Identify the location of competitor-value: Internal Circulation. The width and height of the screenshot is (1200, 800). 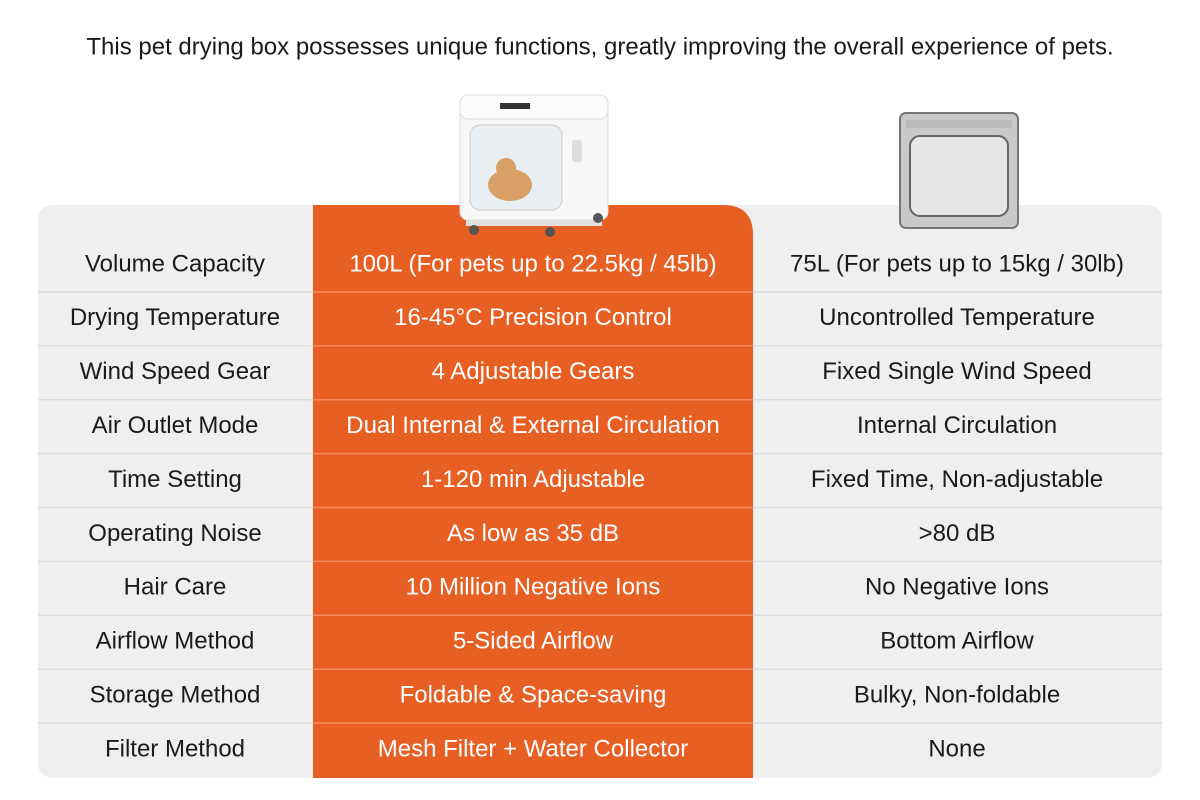
(957, 425).